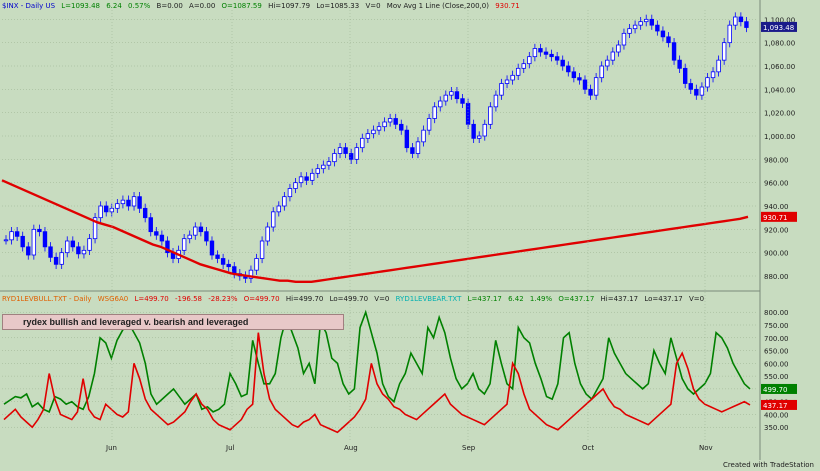 The width and height of the screenshot is (820, 471). What do you see at coordinates (776, 428) in the screenshot?
I see `lower-tick-label: 350.00` at bounding box center [776, 428].